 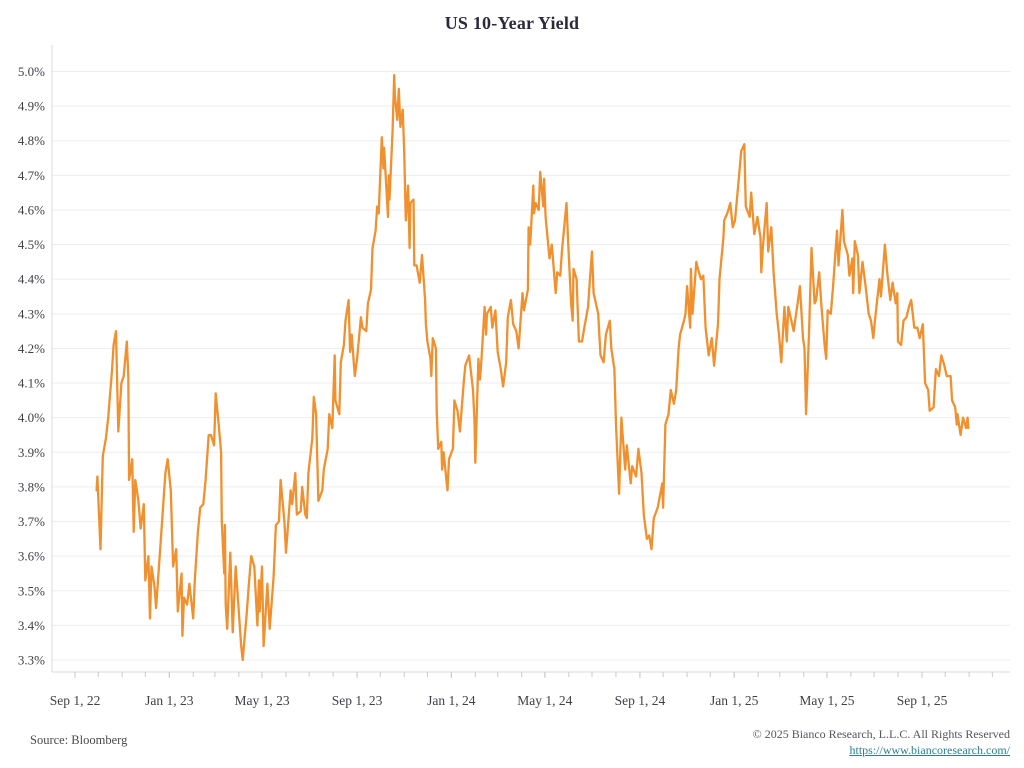 What do you see at coordinates (640, 700) in the screenshot?
I see `x-axis-tick-label: Sep 1, 24` at bounding box center [640, 700].